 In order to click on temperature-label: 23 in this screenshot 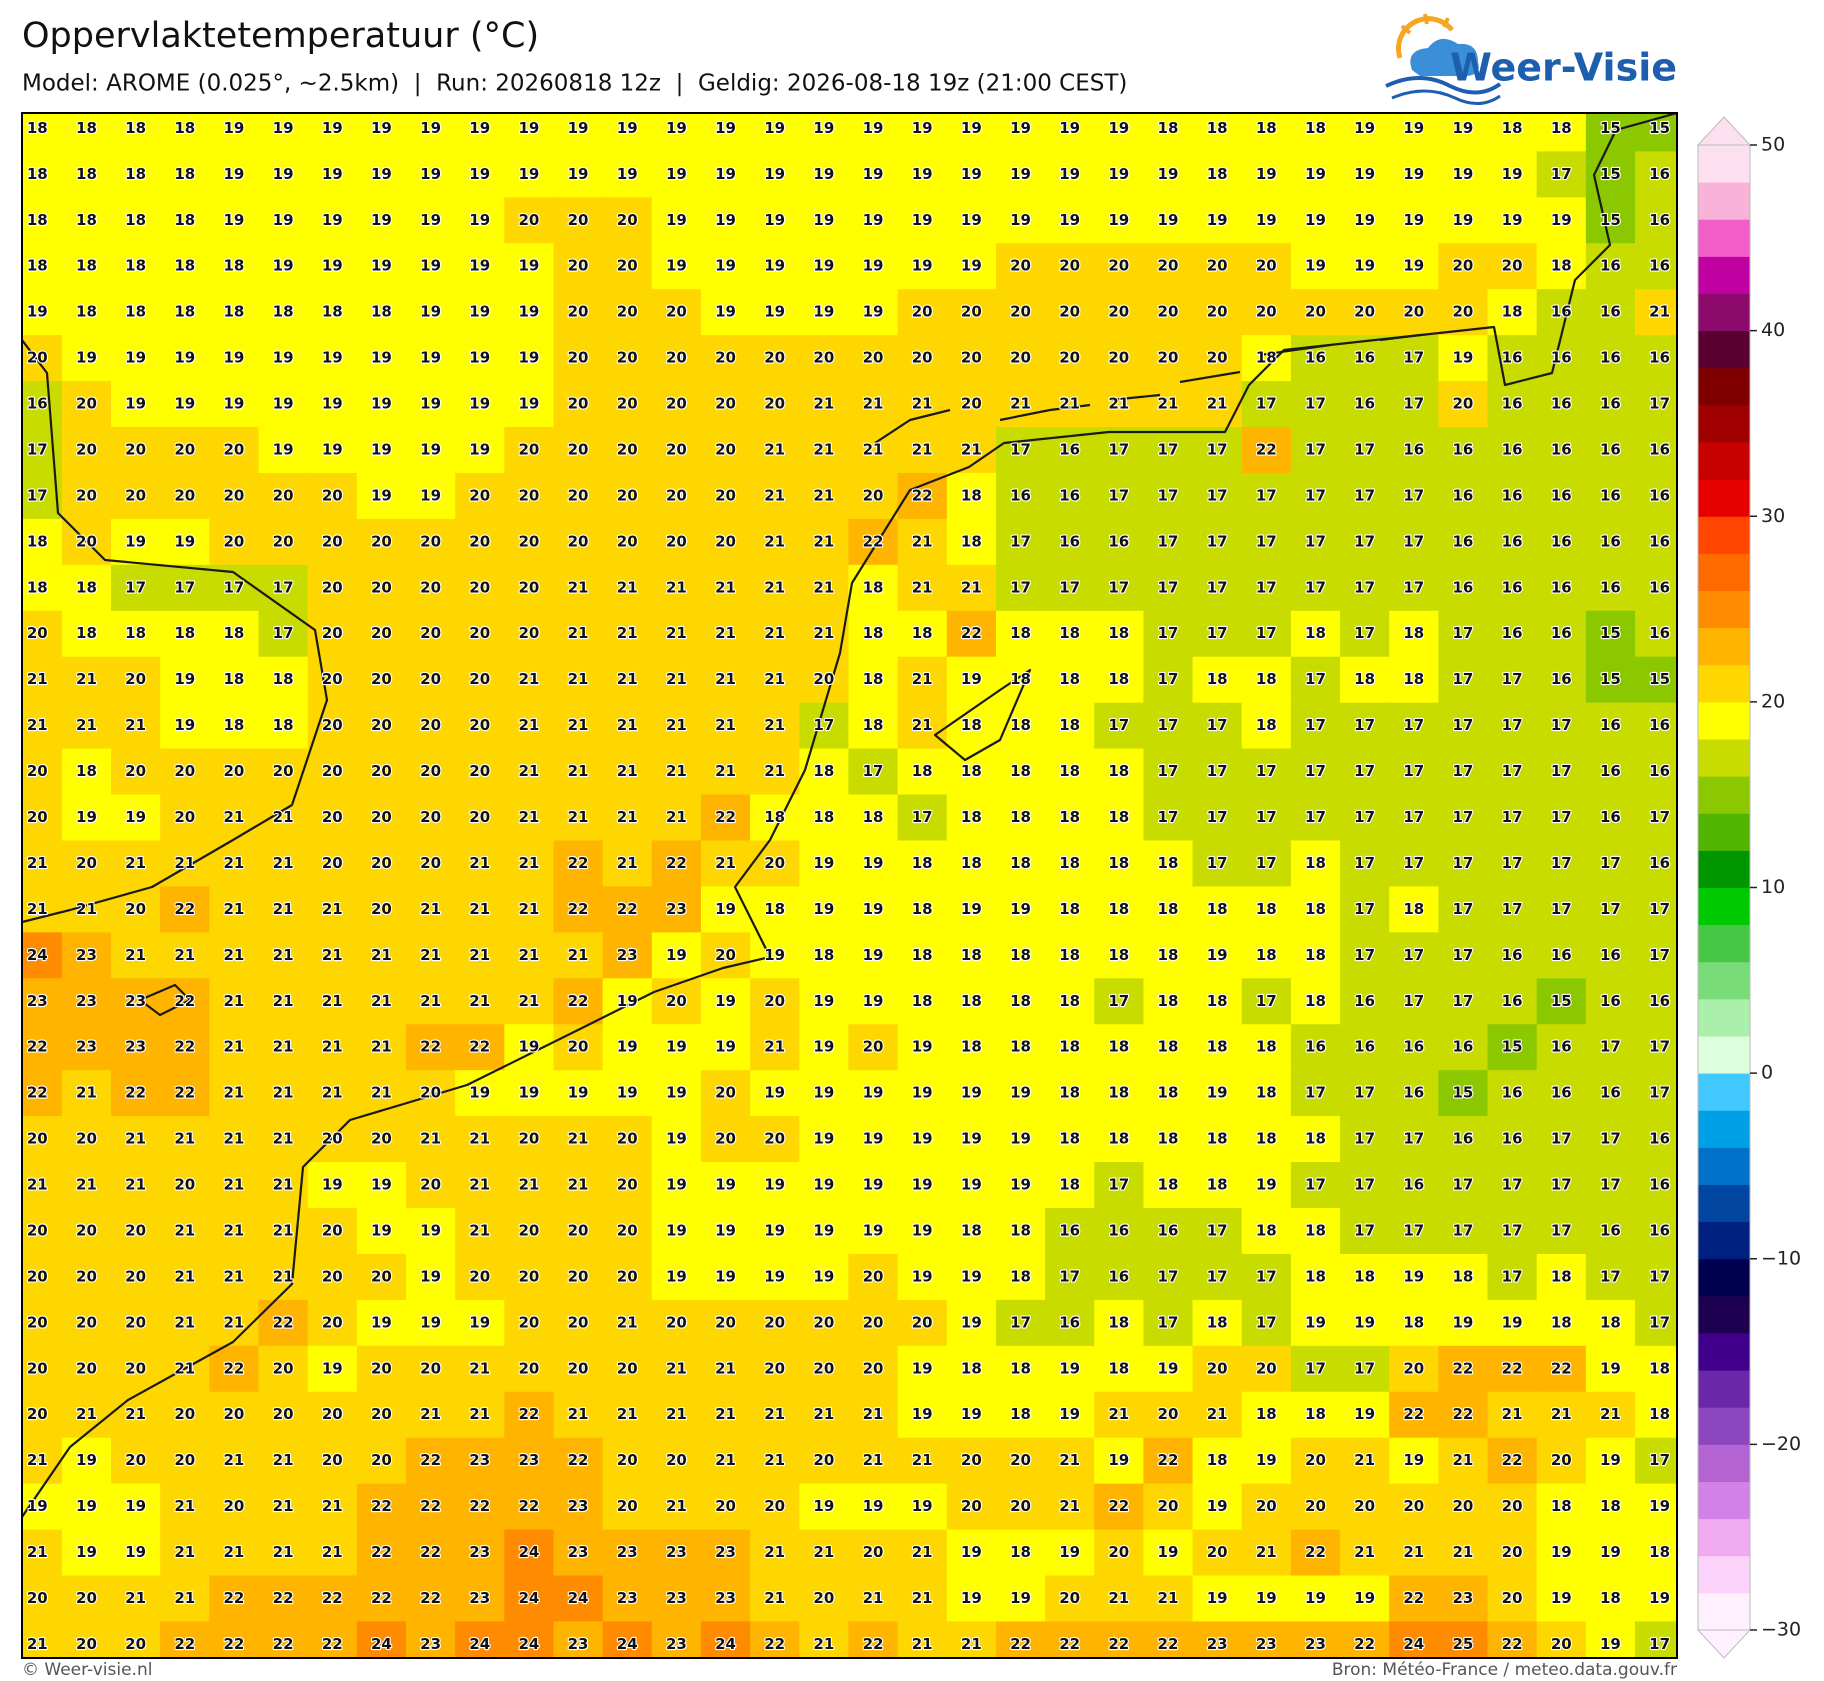, I will do `click(578, 1552)`.